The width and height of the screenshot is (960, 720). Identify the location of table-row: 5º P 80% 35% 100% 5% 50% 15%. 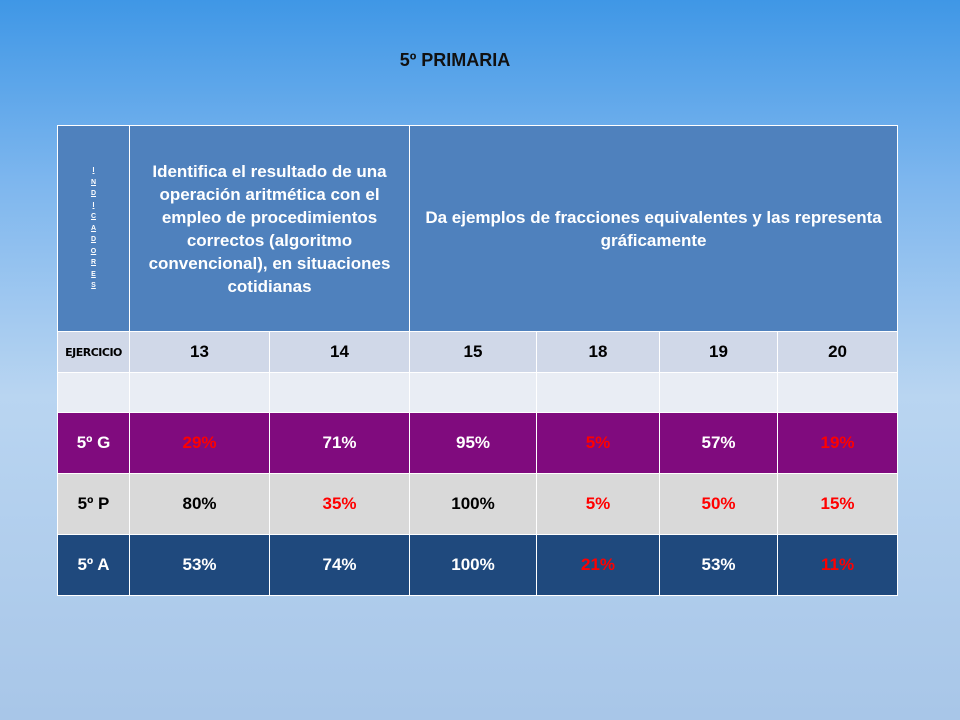
(478, 504).